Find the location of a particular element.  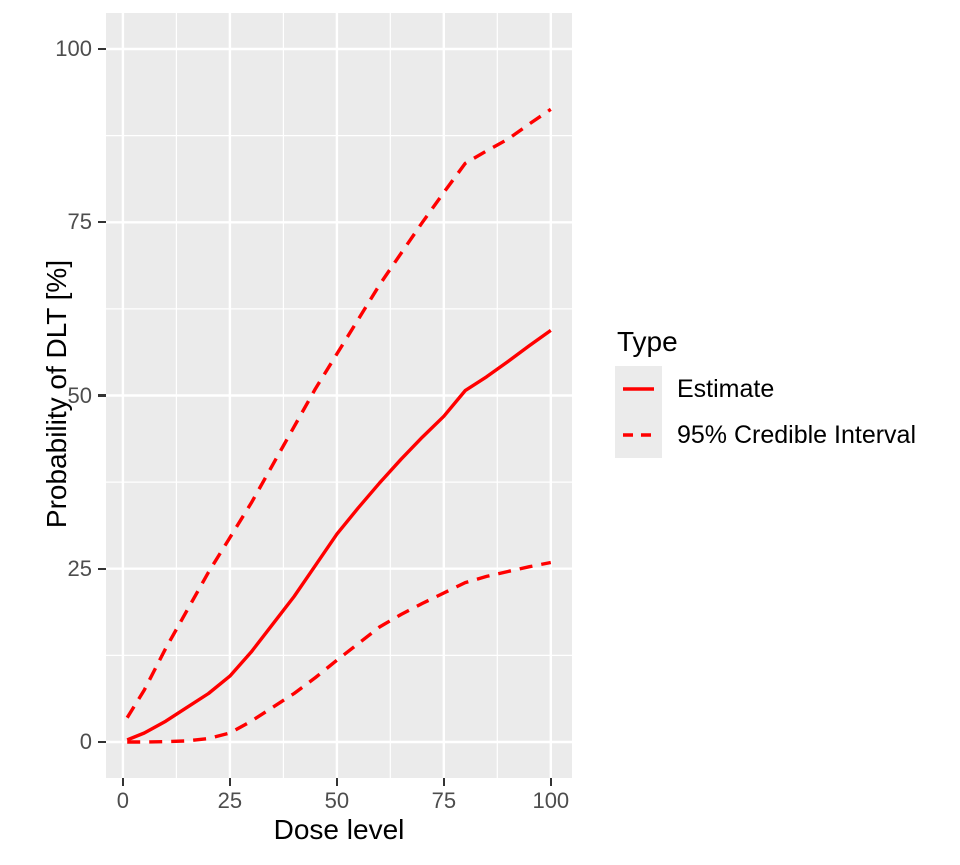

legend-key-dashed is located at coordinates (638, 435).